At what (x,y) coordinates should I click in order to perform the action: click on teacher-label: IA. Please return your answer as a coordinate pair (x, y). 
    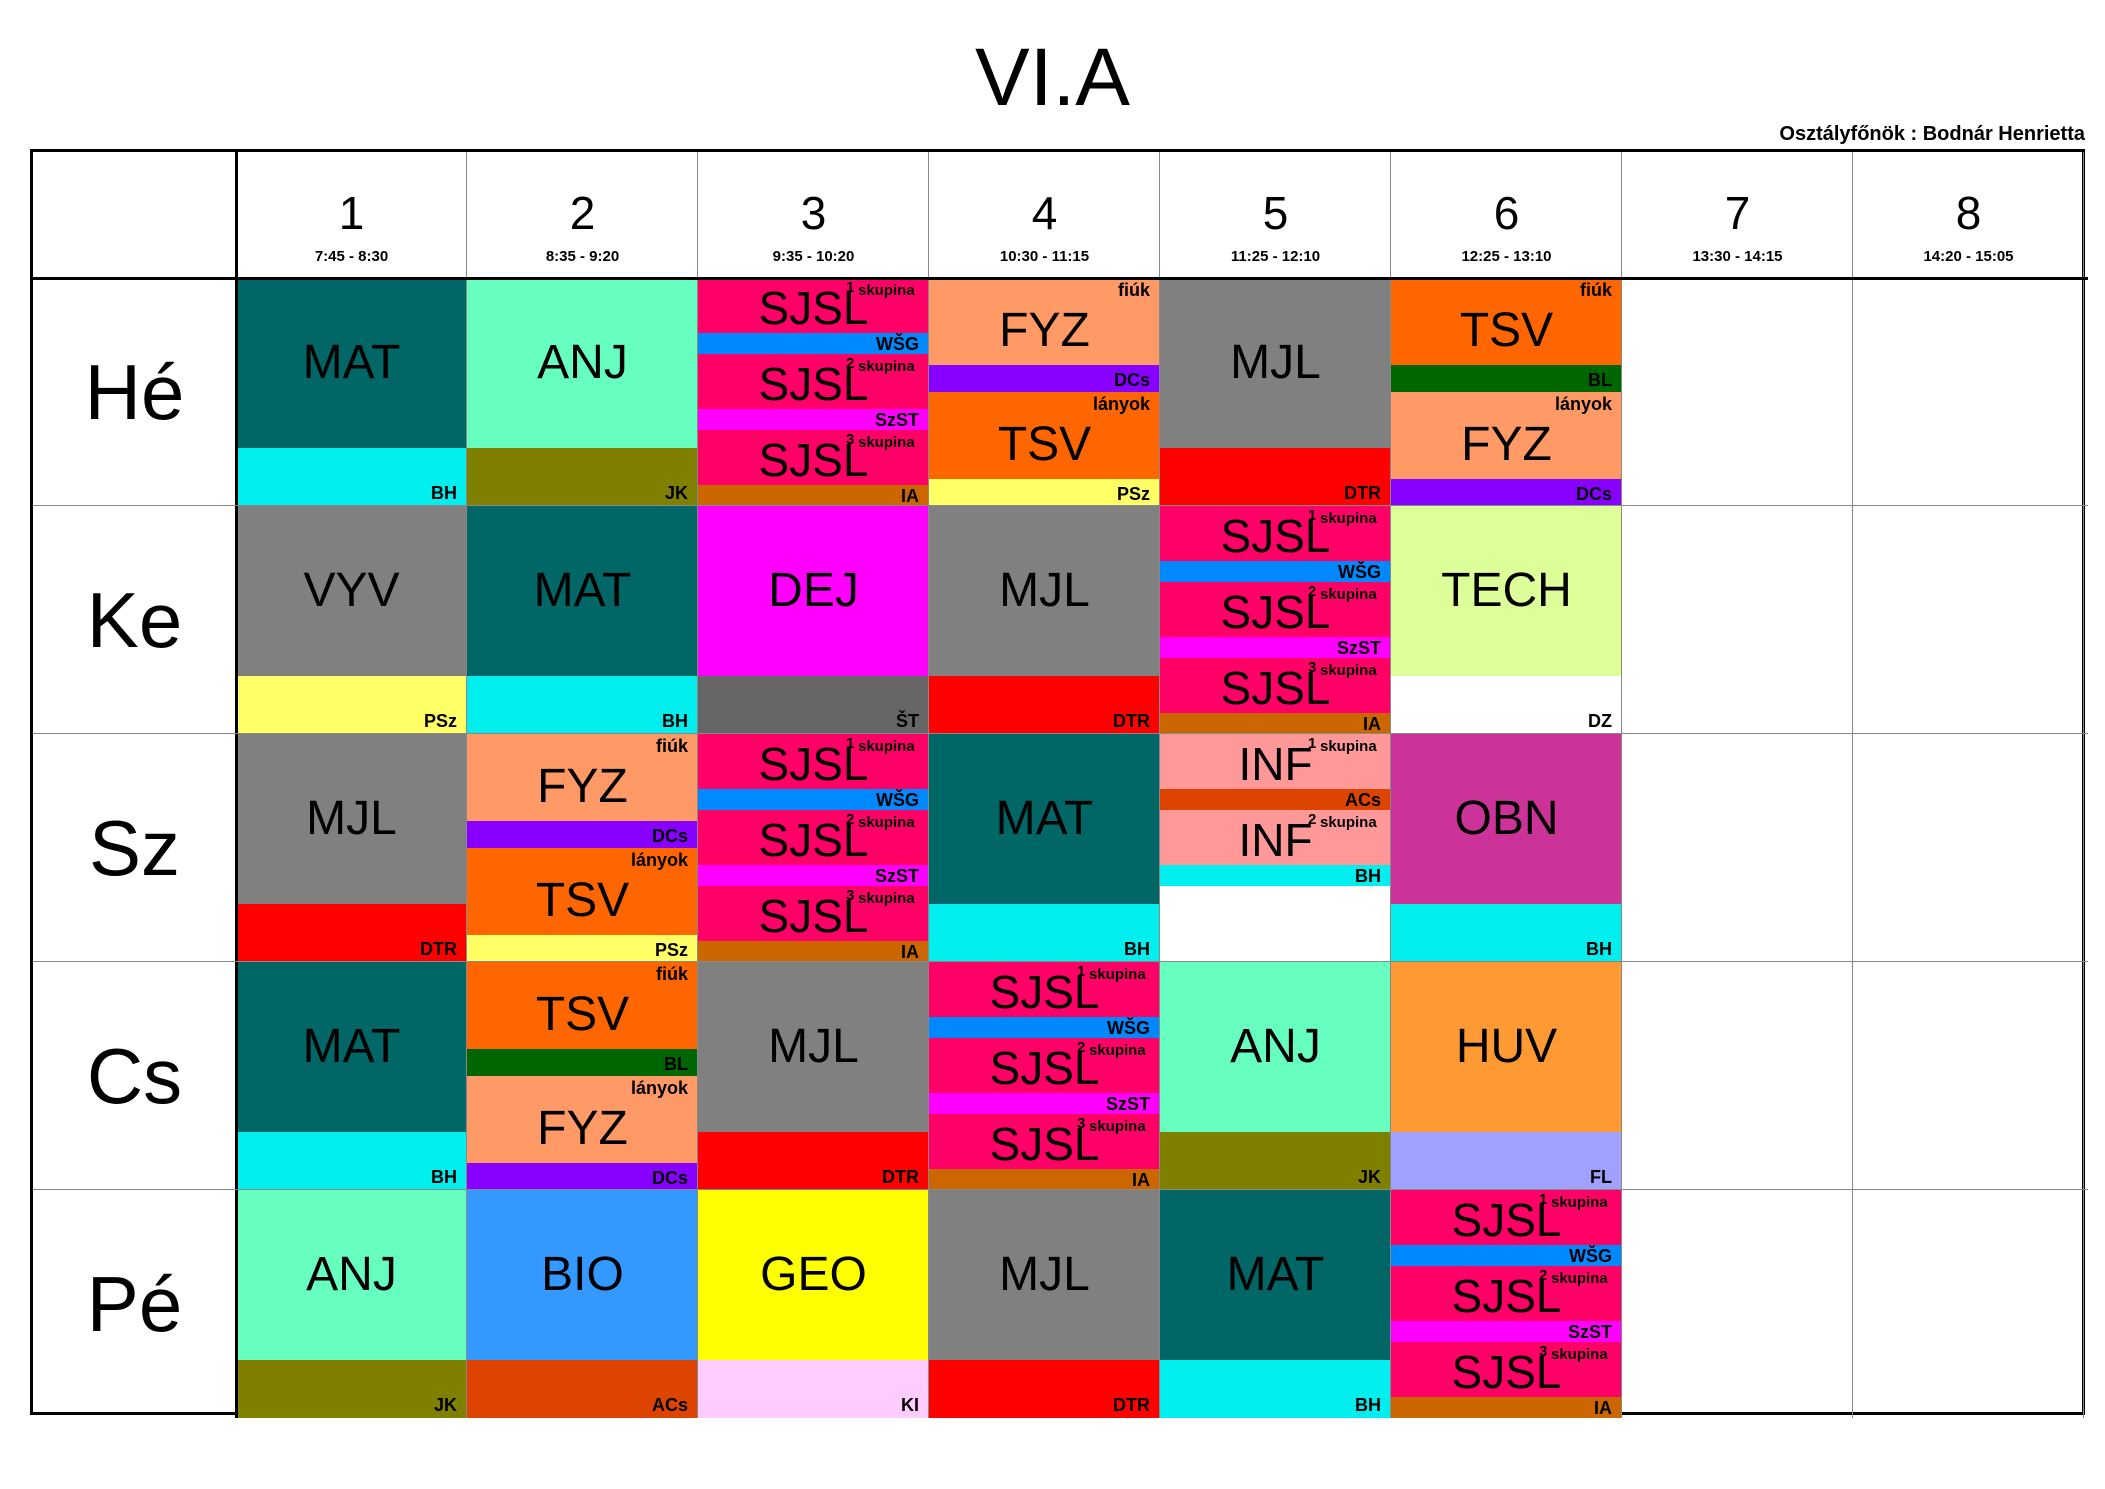
    Looking at the image, I should click on (910, 952).